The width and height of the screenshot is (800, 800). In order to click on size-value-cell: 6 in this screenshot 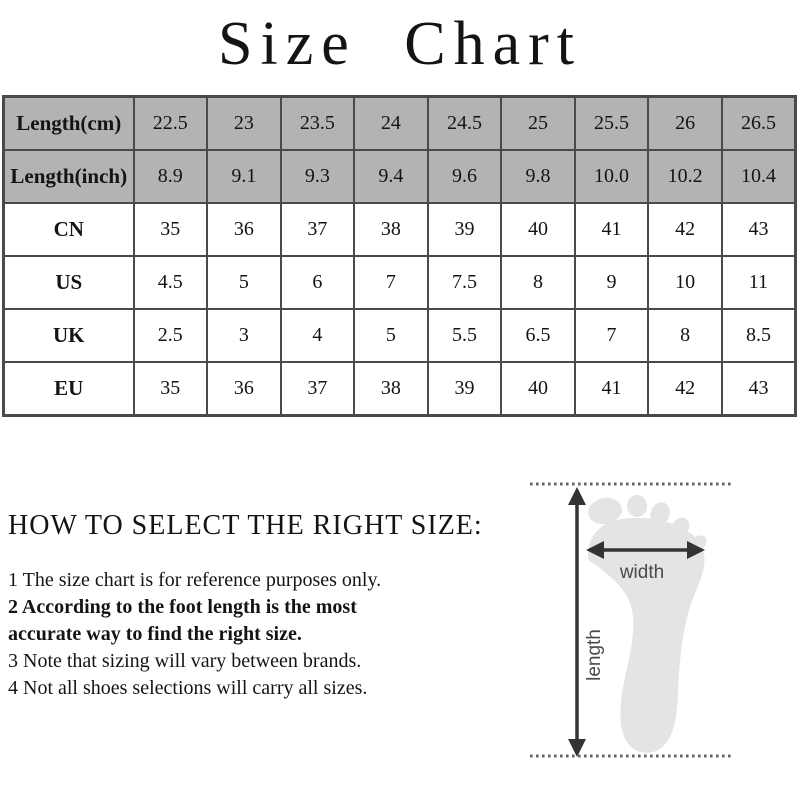, I will do `click(317, 282)`.